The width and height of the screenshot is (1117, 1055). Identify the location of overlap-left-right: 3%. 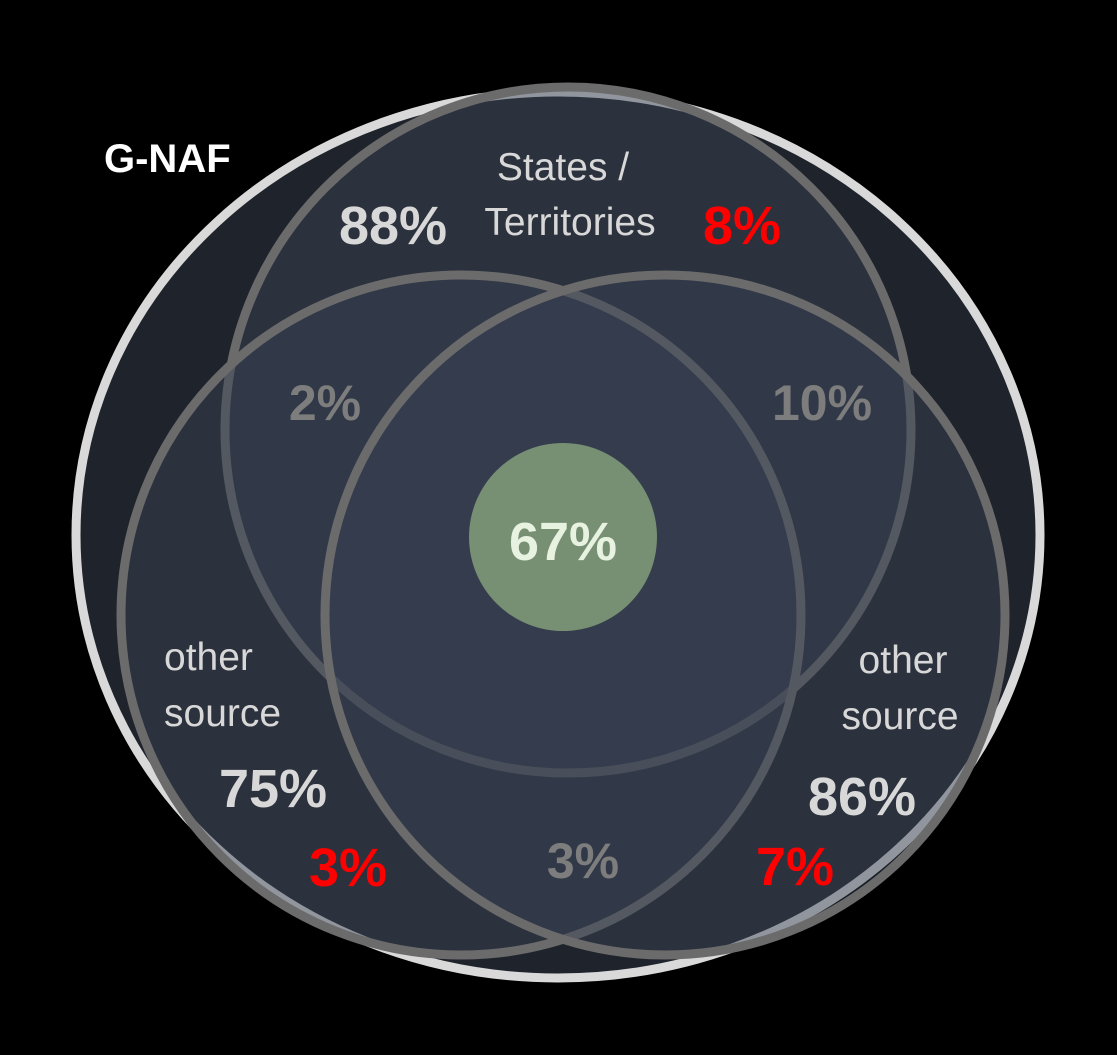
(583, 861).